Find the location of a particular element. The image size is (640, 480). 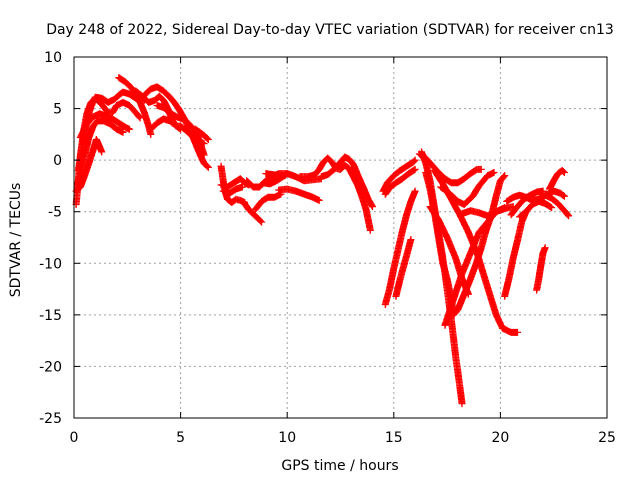

y-tick-label: 0 is located at coordinates (57, 161).